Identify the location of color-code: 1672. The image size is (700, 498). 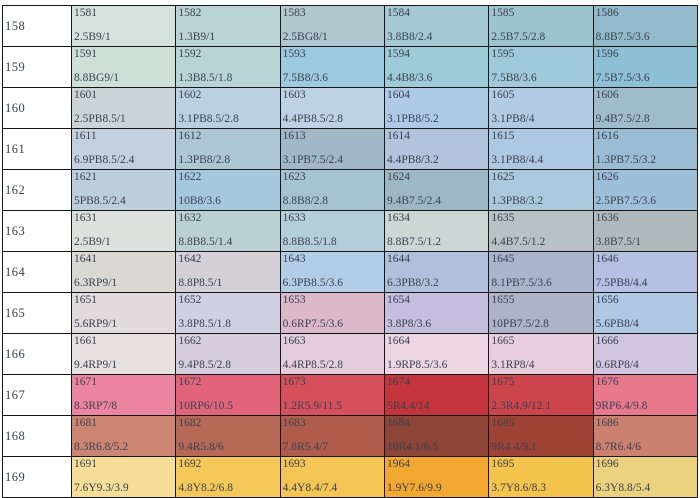
(190, 382).